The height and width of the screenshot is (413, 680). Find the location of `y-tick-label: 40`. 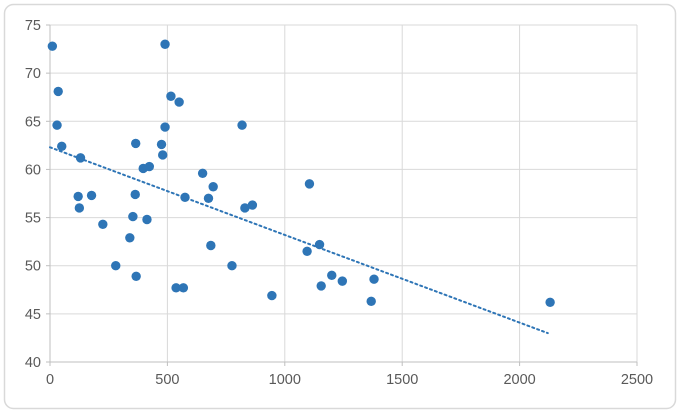

y-tick-label: 40 is located at coordinates (33, 363).